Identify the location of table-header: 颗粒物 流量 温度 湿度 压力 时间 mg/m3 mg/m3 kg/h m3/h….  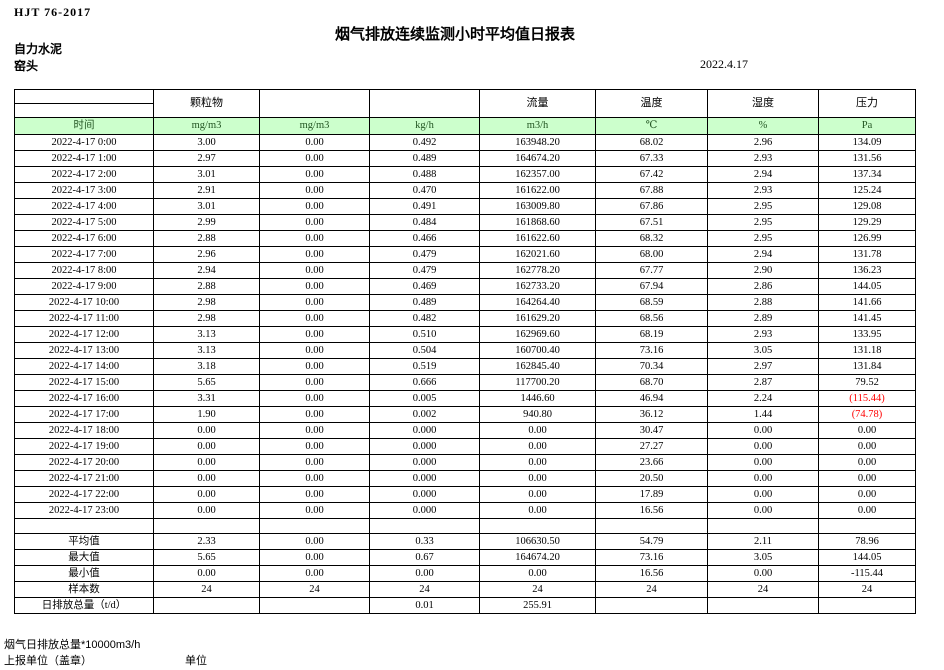
(465, 112).